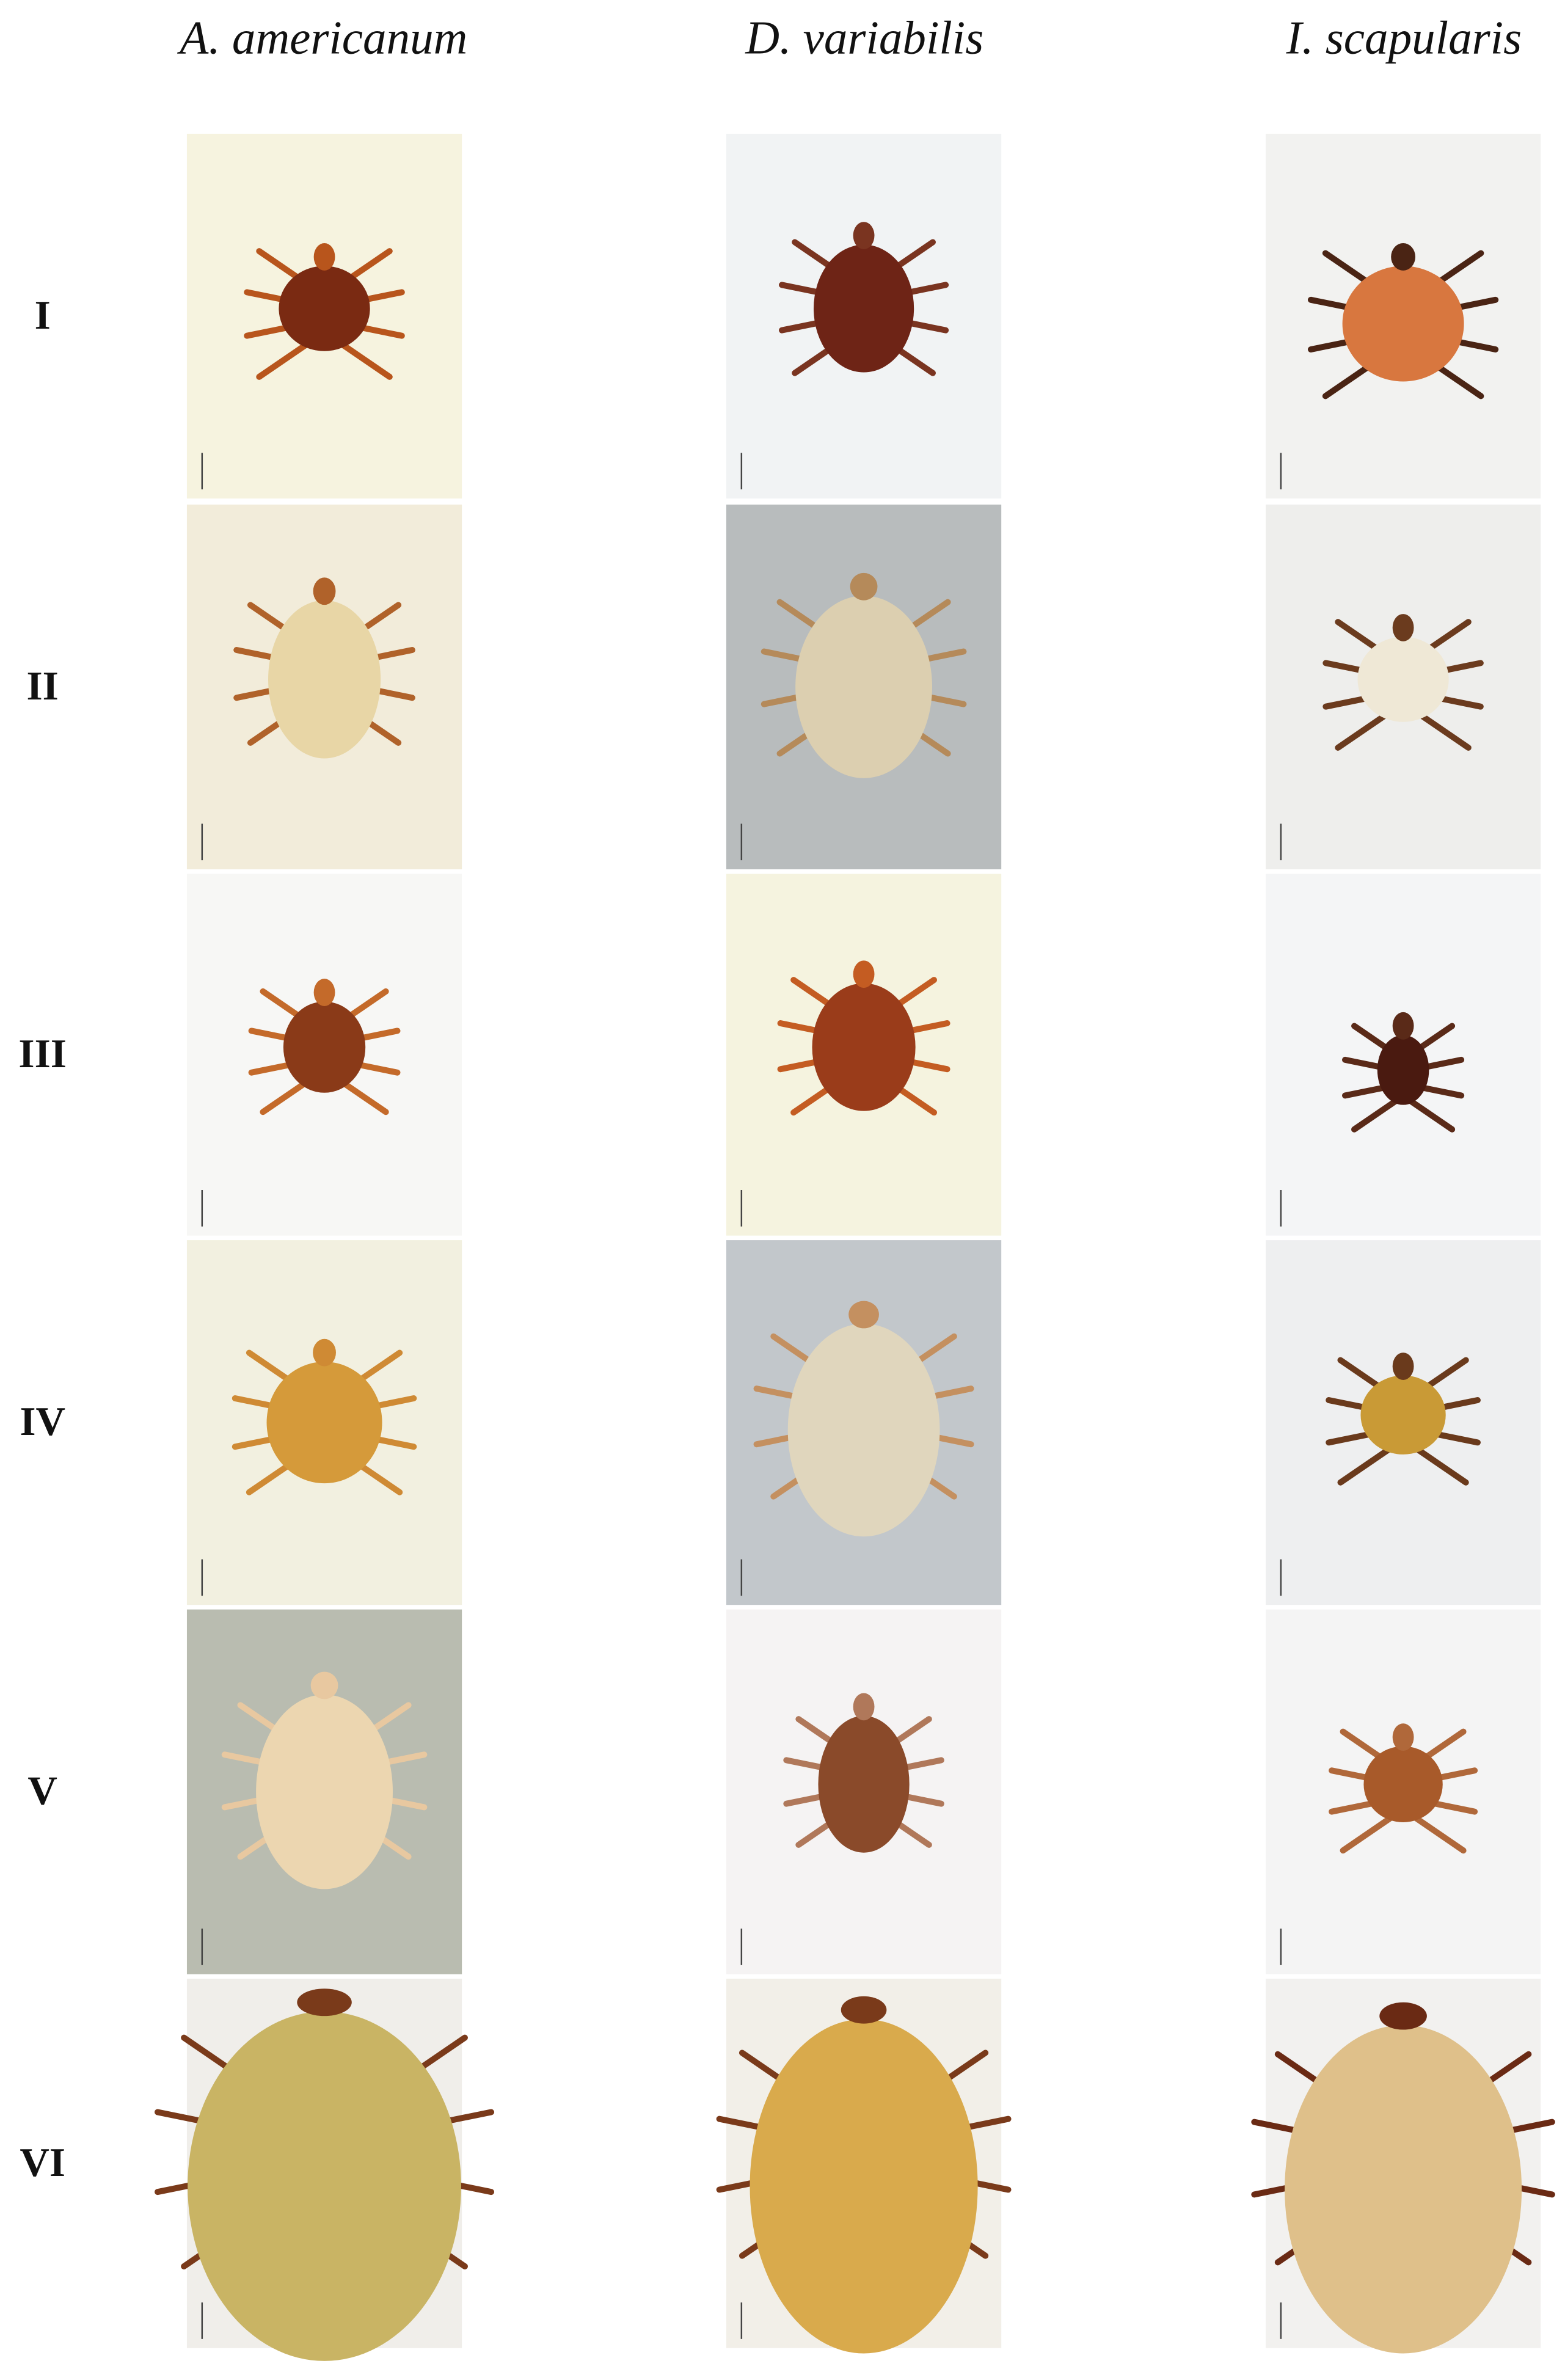 This screenshot has height=2380, width=1565. I want to click on row-label: I, so click(43, 315).